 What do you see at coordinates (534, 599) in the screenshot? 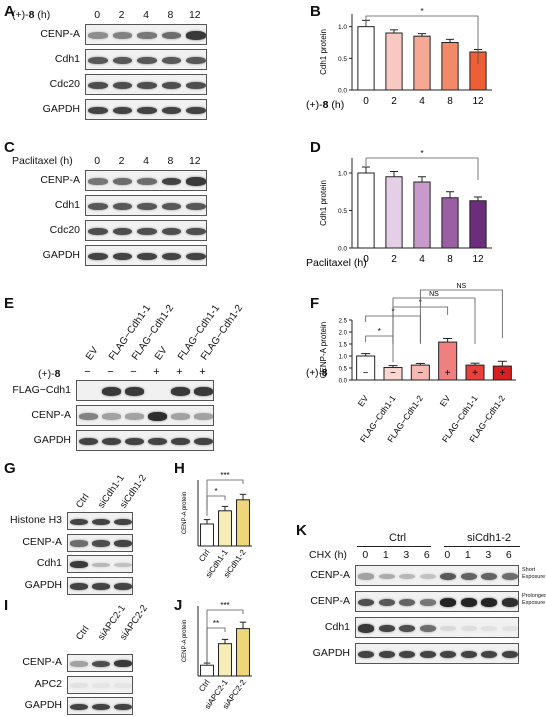
I see `blot-exposure-note: Prolonged Exposure` at bounding box center [534, 599].